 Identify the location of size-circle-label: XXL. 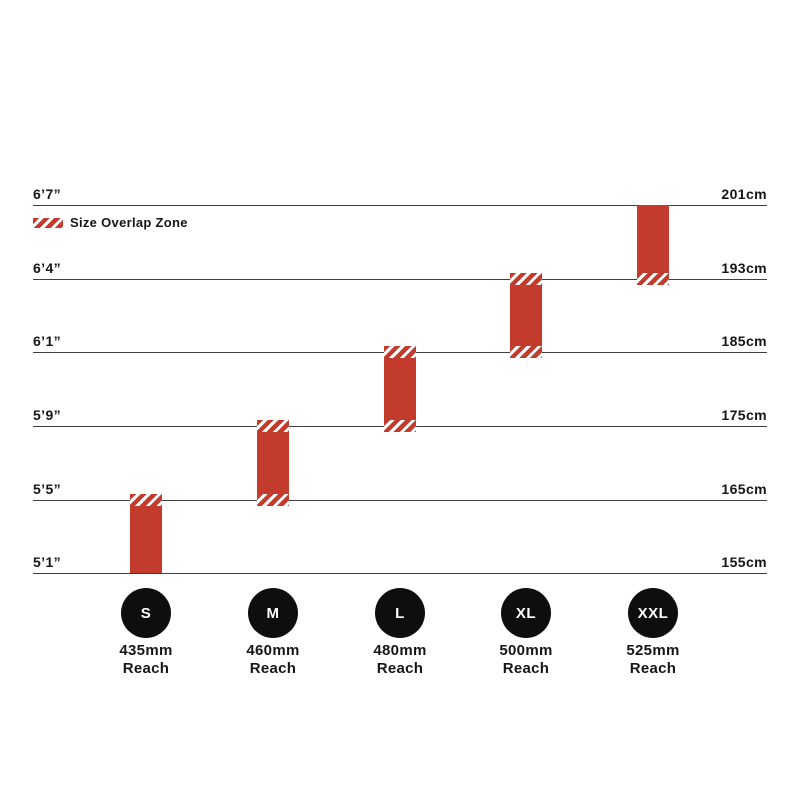
(653, 613).